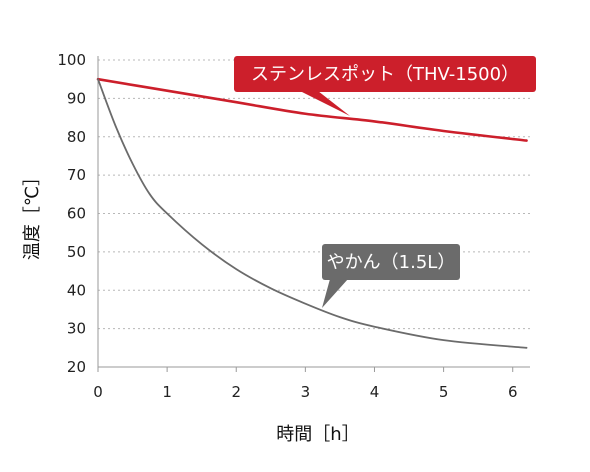 The height and width of the screenshot is (472, 590). What do you see at coordinates (76, 214) in the screenshot?
I see `y-tick-label-60: 60` at bounding box center [76, 214].